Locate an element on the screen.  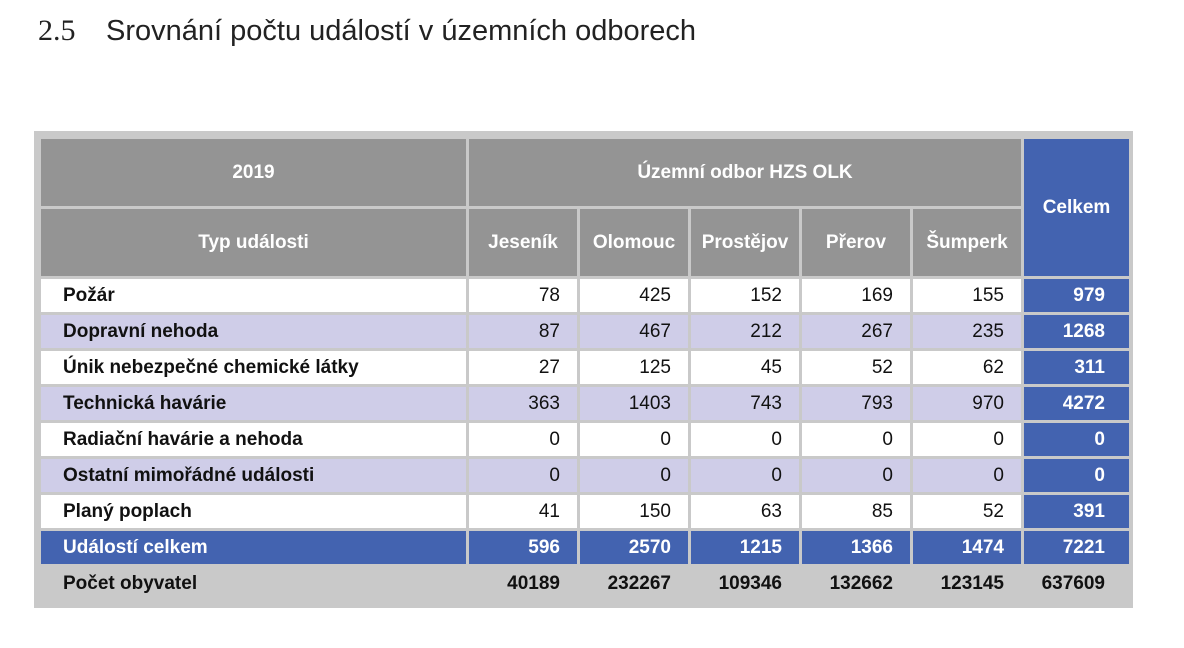
cell-value: 363 is located at coordinates (523, 403).